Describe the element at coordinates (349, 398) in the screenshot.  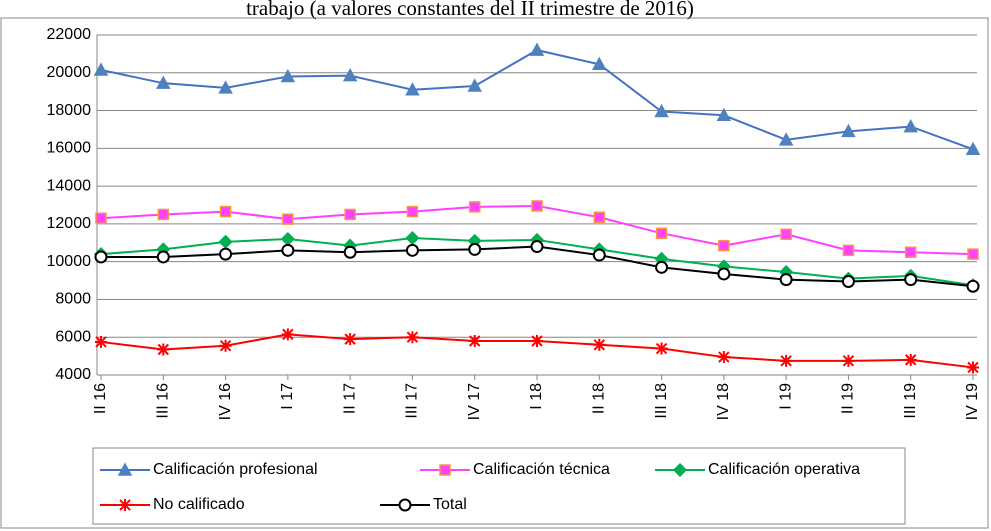
I see `x-tick-label: II 17` at that location.